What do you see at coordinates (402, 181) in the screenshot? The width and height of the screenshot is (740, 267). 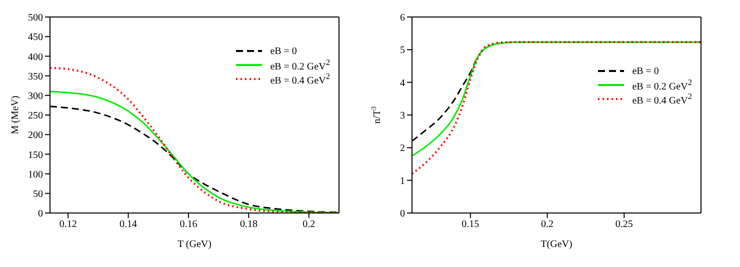 I see `y-tick-label: 1` at bounding box center [402, 181].